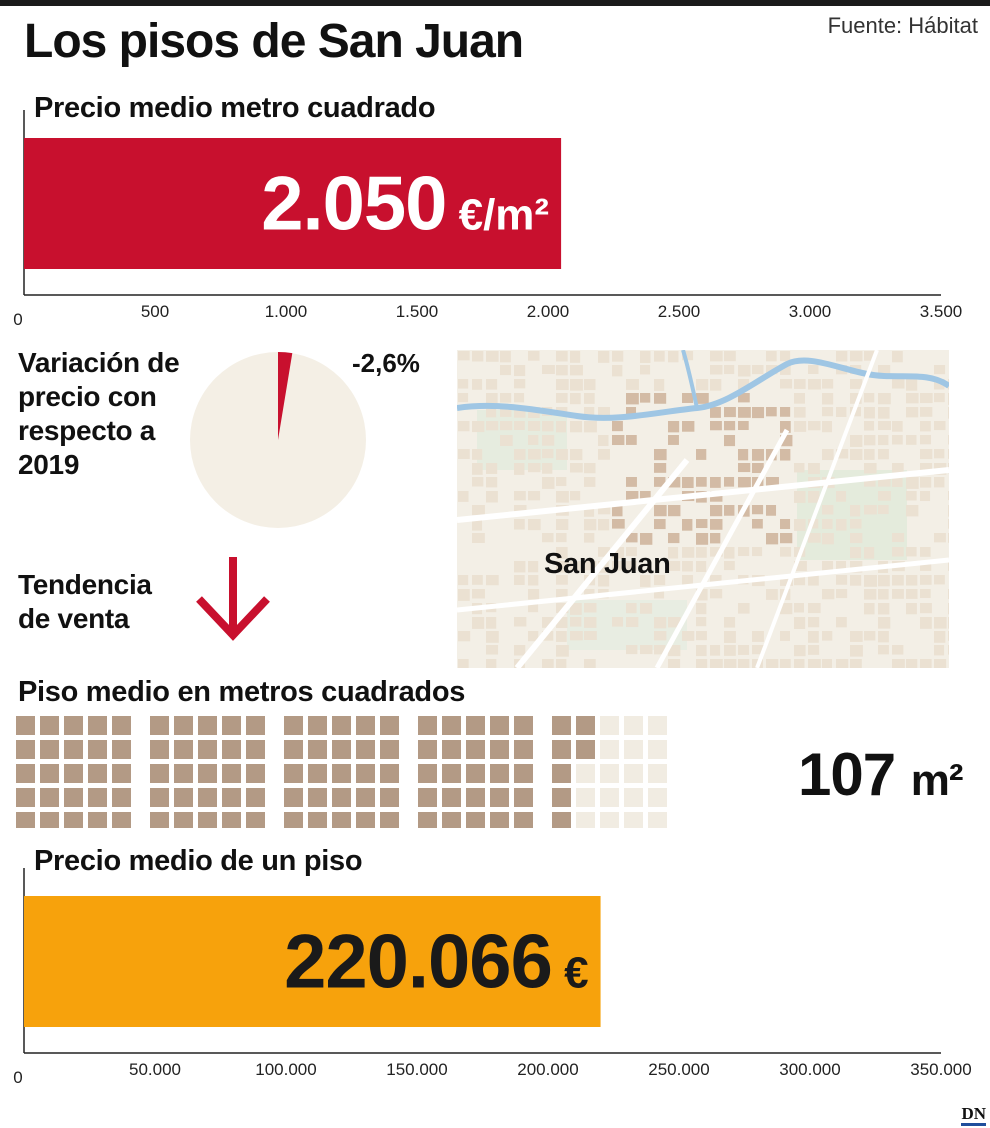 The image size is (990, 1128). Describe the element at coordinates (312, 961) in the screenshot. I see `flat-price-bar` at that location.